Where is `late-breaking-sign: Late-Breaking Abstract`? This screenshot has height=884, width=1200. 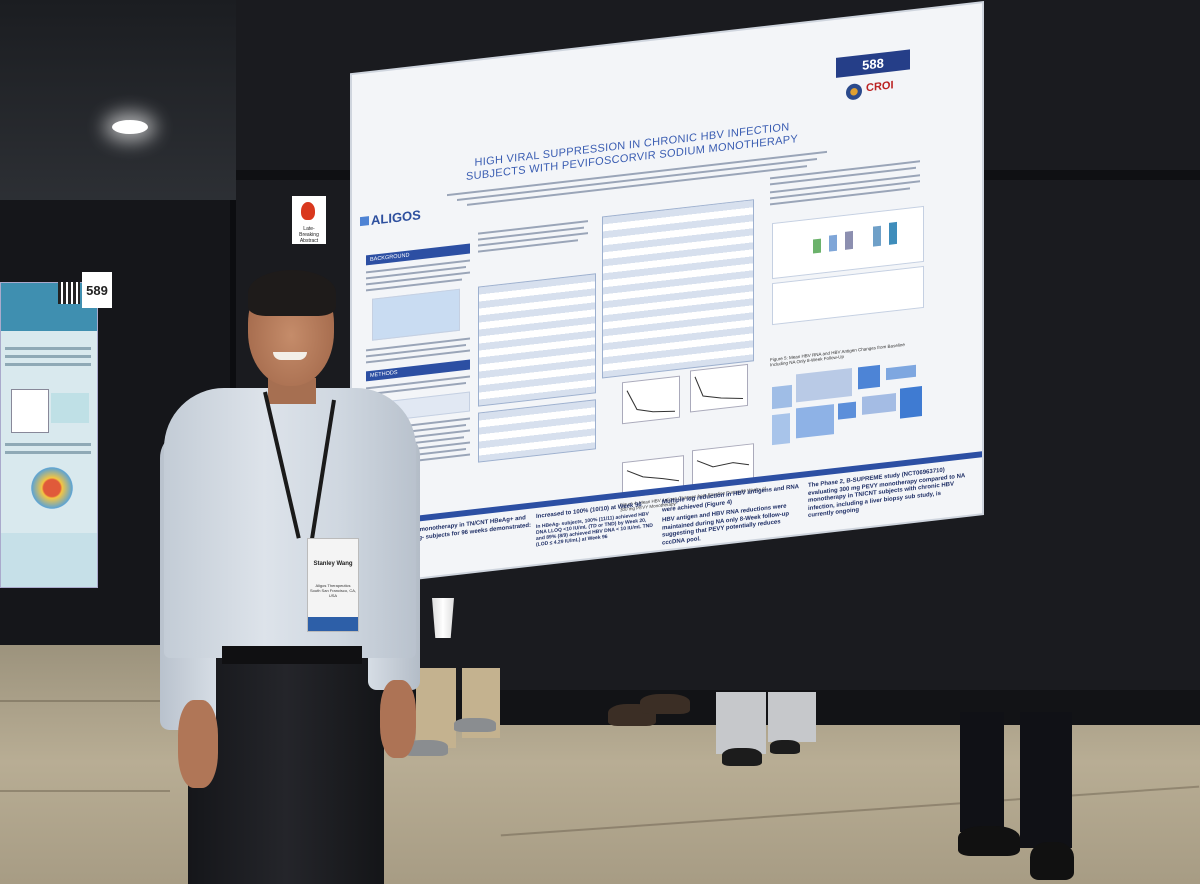 late-breaking-sign: Late-Breaking Abstract is located at coordinates (309, 220).